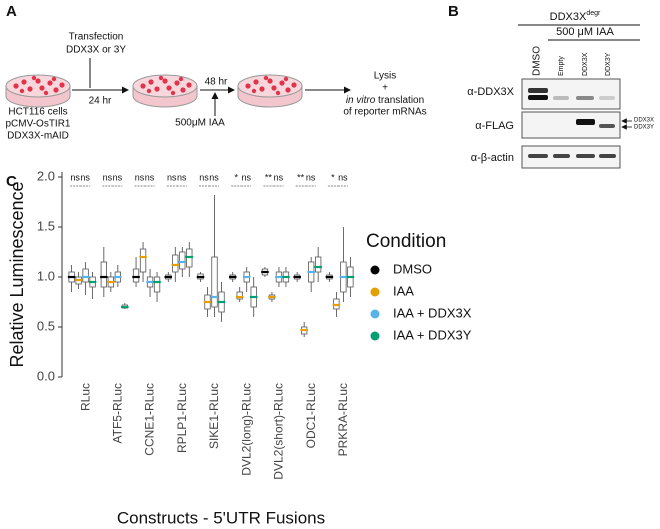 This screenshot has width=660, height=529. Describe the element at coordinates (571, 123) in the screenshot. I see `blot` at that location.